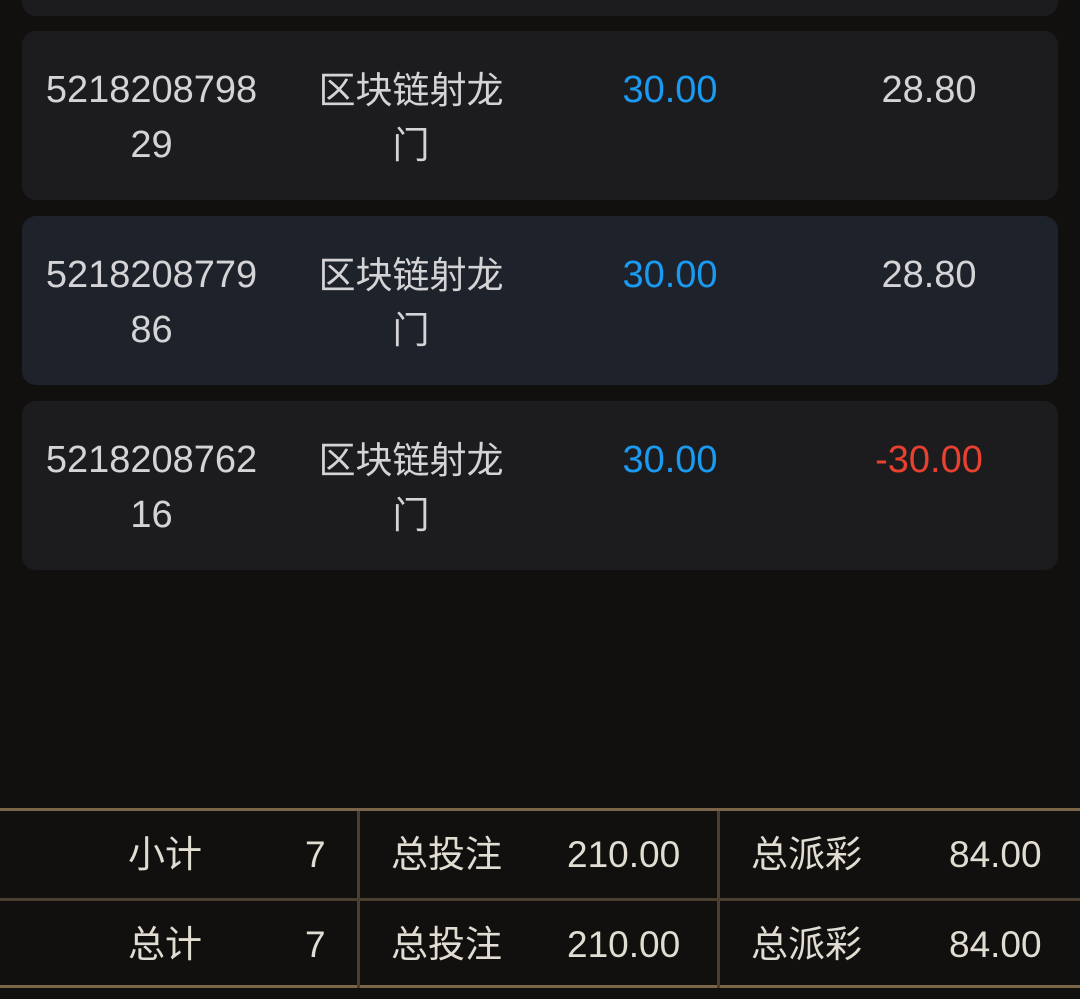  Describe the element at coordinates (446, 854) in the screenshot. I see `subtotal-bet-label: 总投注` at that location.